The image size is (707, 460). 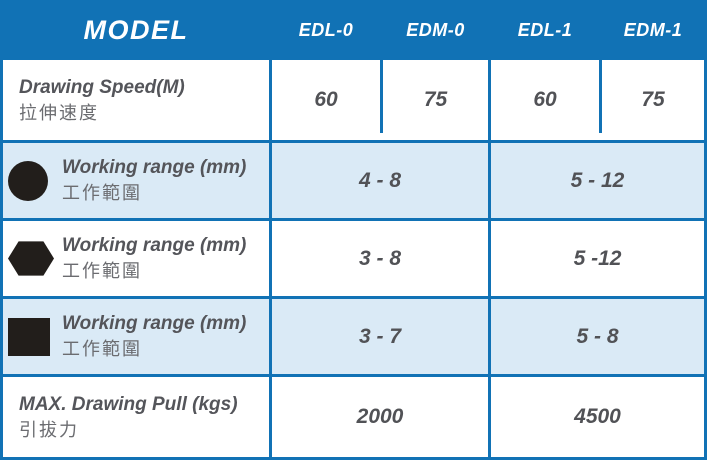 I want to click on column-header-edm-0: EDM-0, so click(x=435, y=30).